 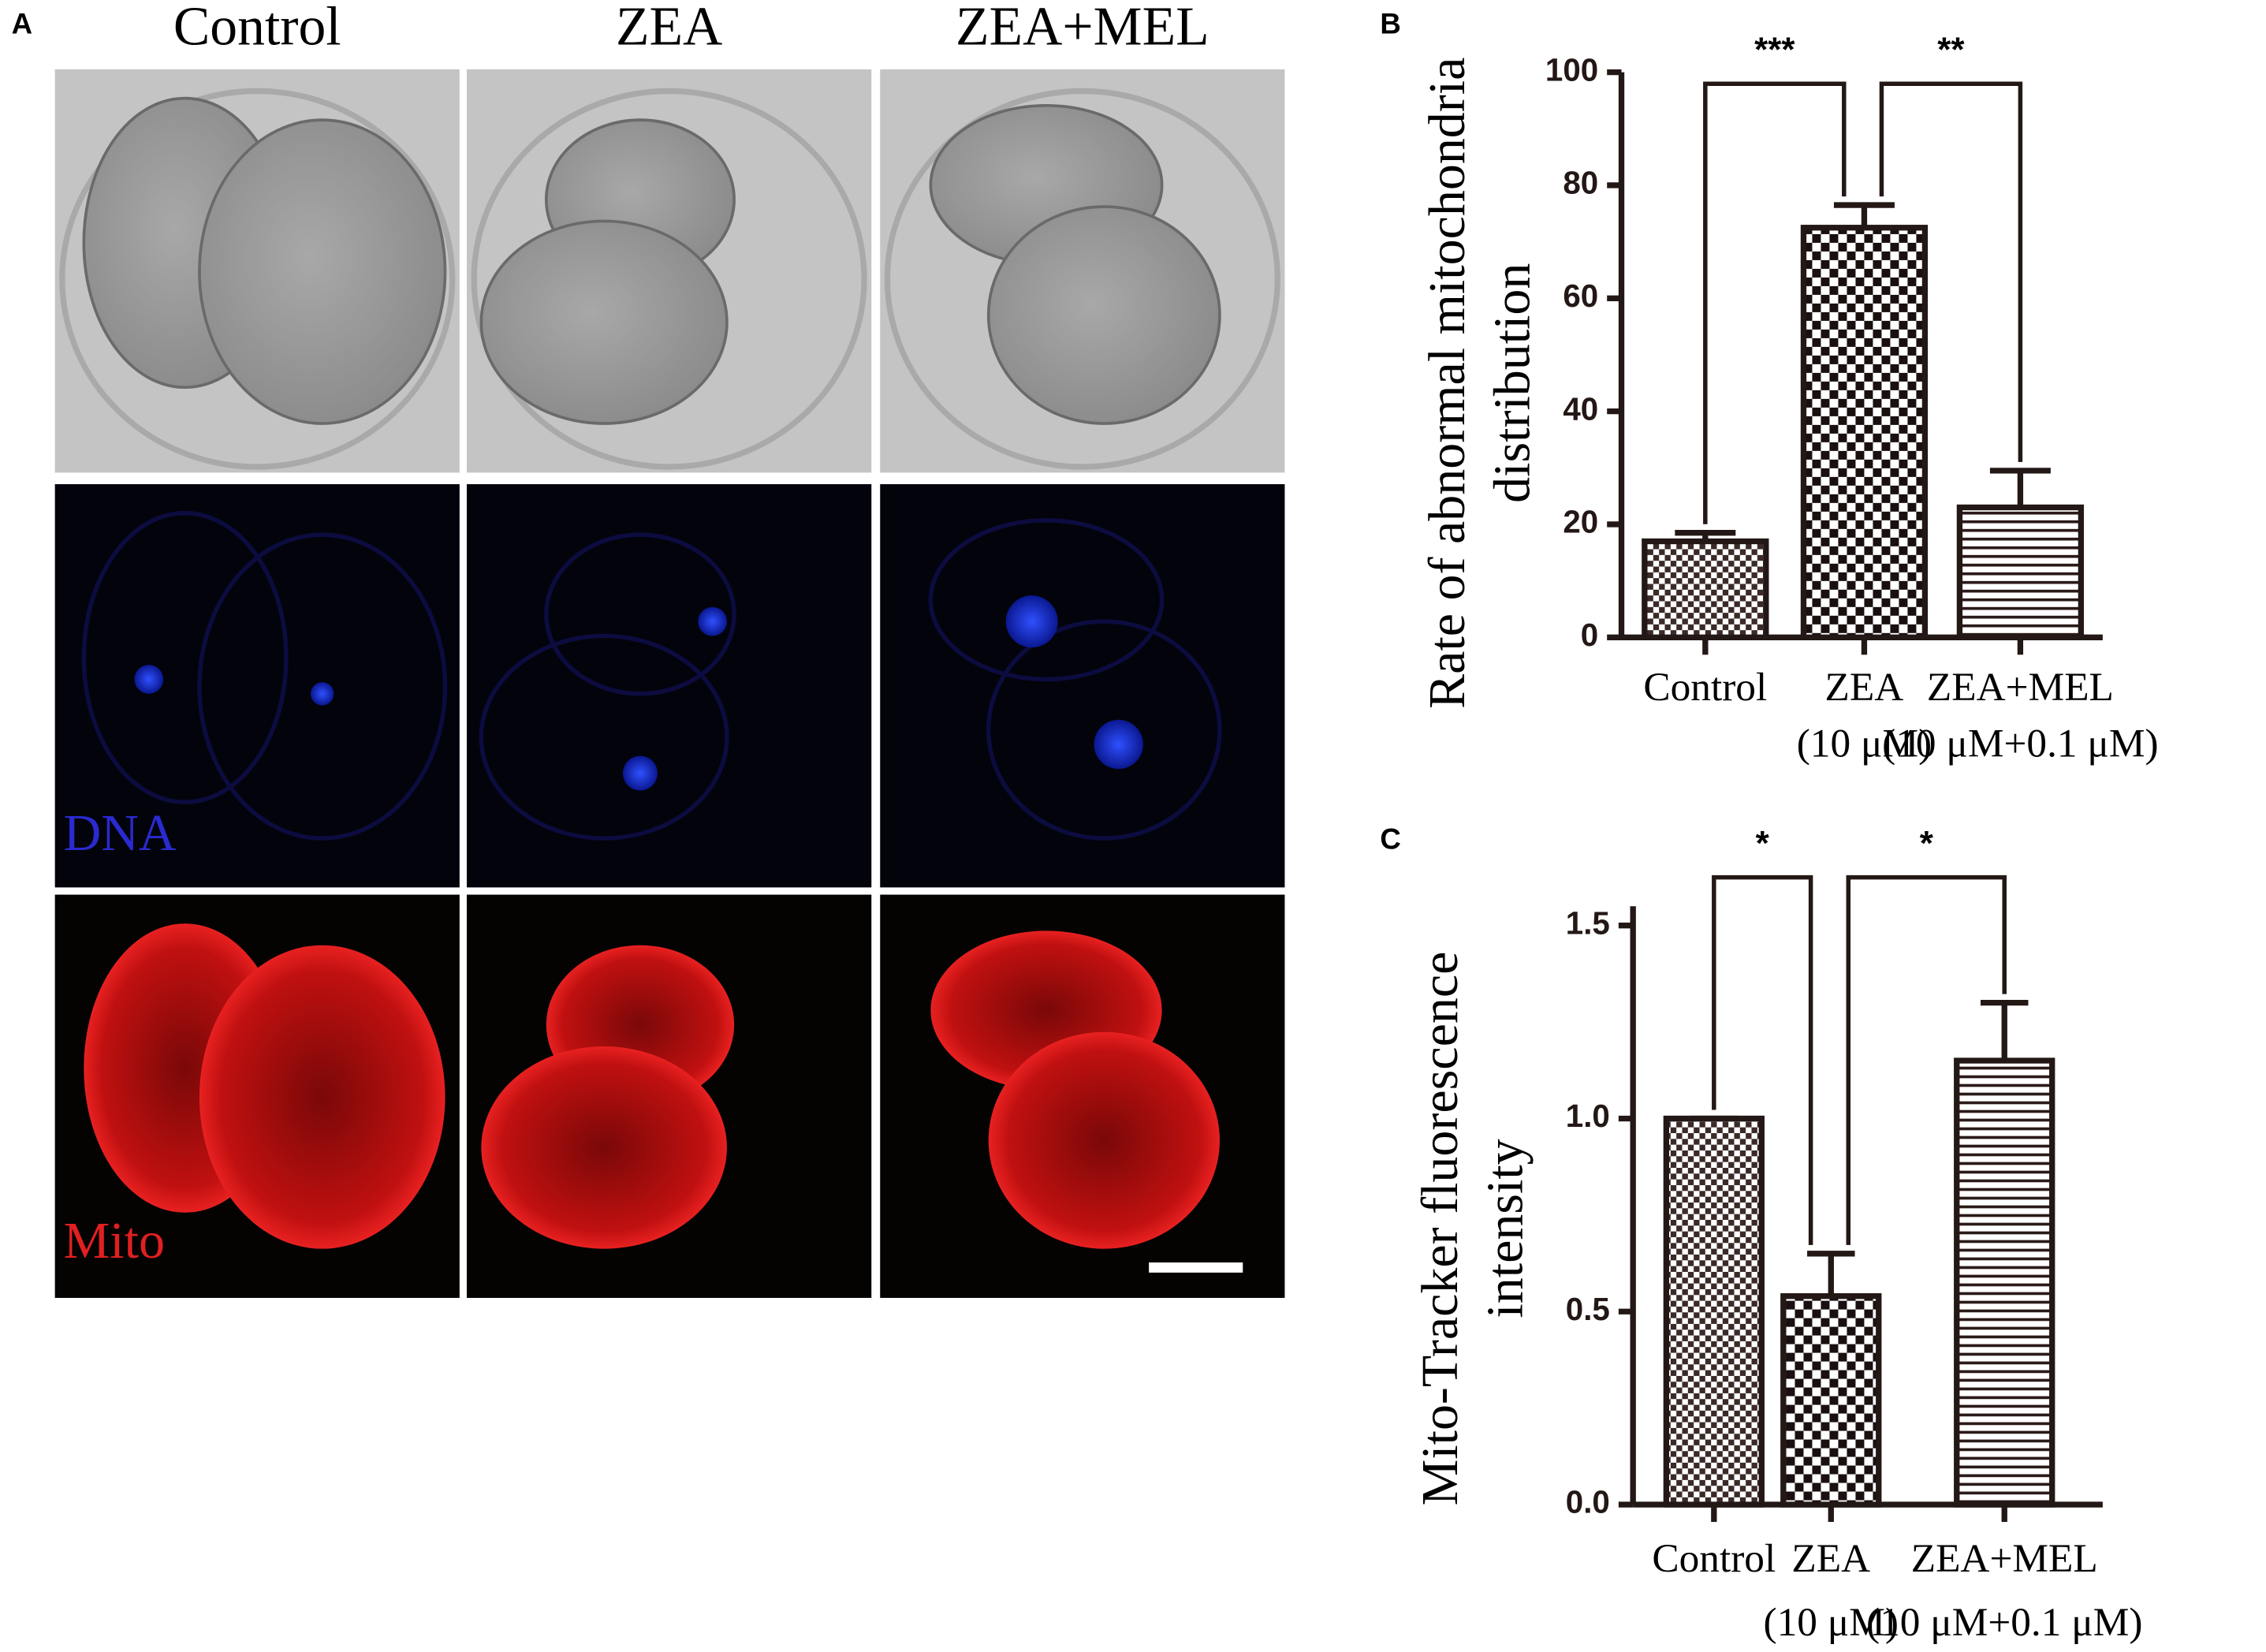 I want to click on y-tick-label: 40, so click(x=1580, y=408).